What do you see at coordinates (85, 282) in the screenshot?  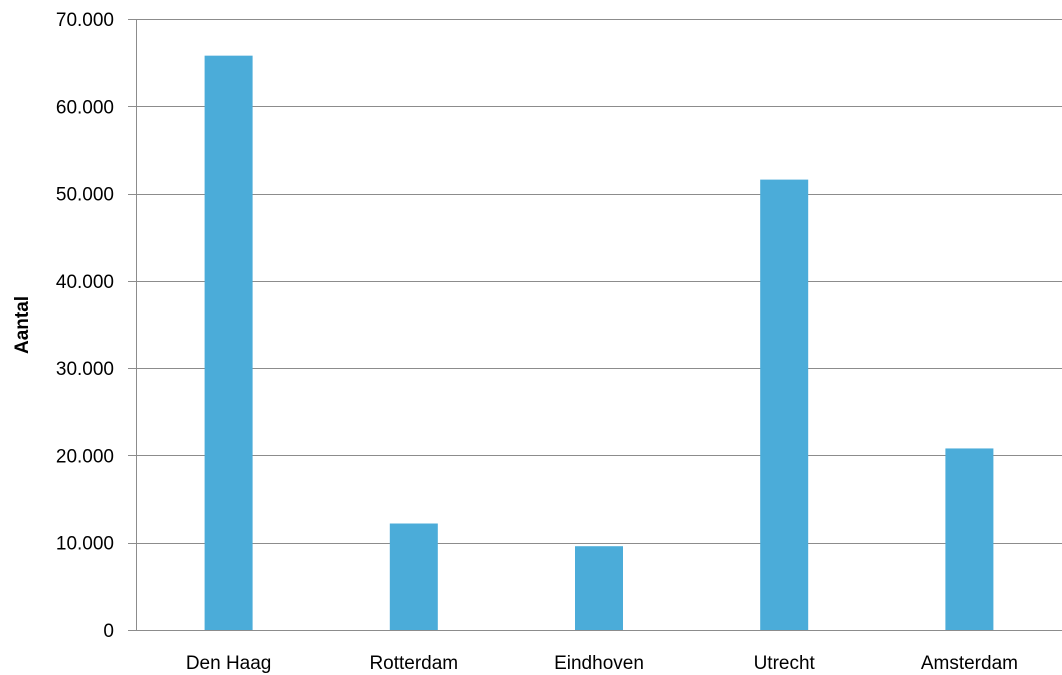 I see `y-tick-label: 40.000` at bounding box center [85, 282].